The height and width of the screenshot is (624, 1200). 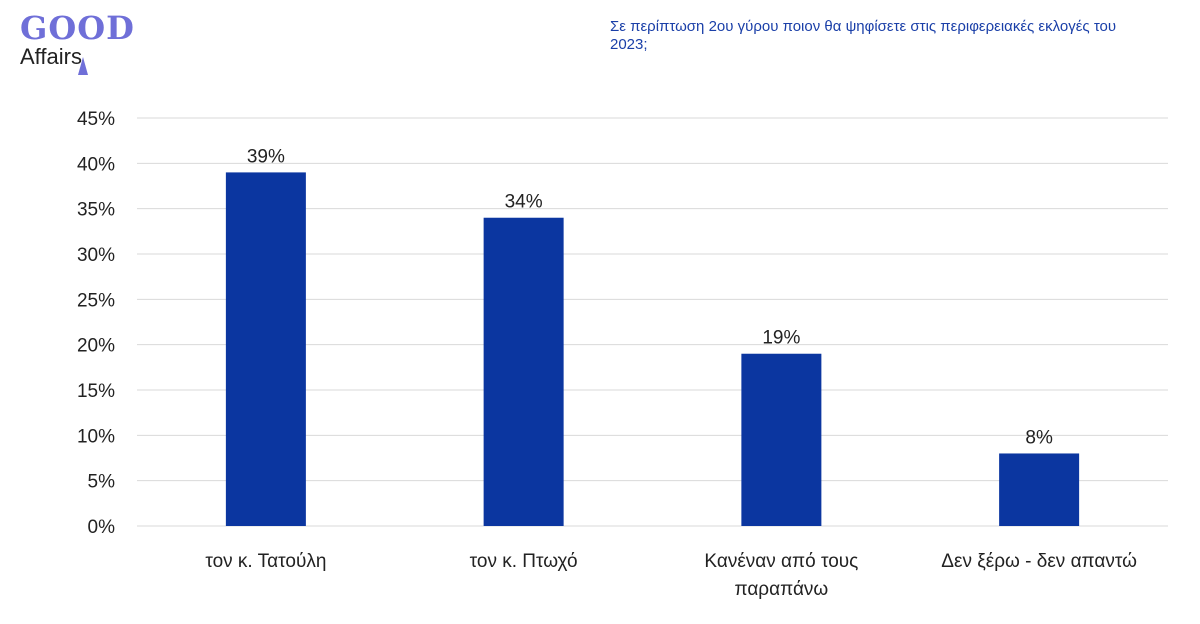 I want to click on logo-affairs-text: Affairs, so click(x=51, y=56).